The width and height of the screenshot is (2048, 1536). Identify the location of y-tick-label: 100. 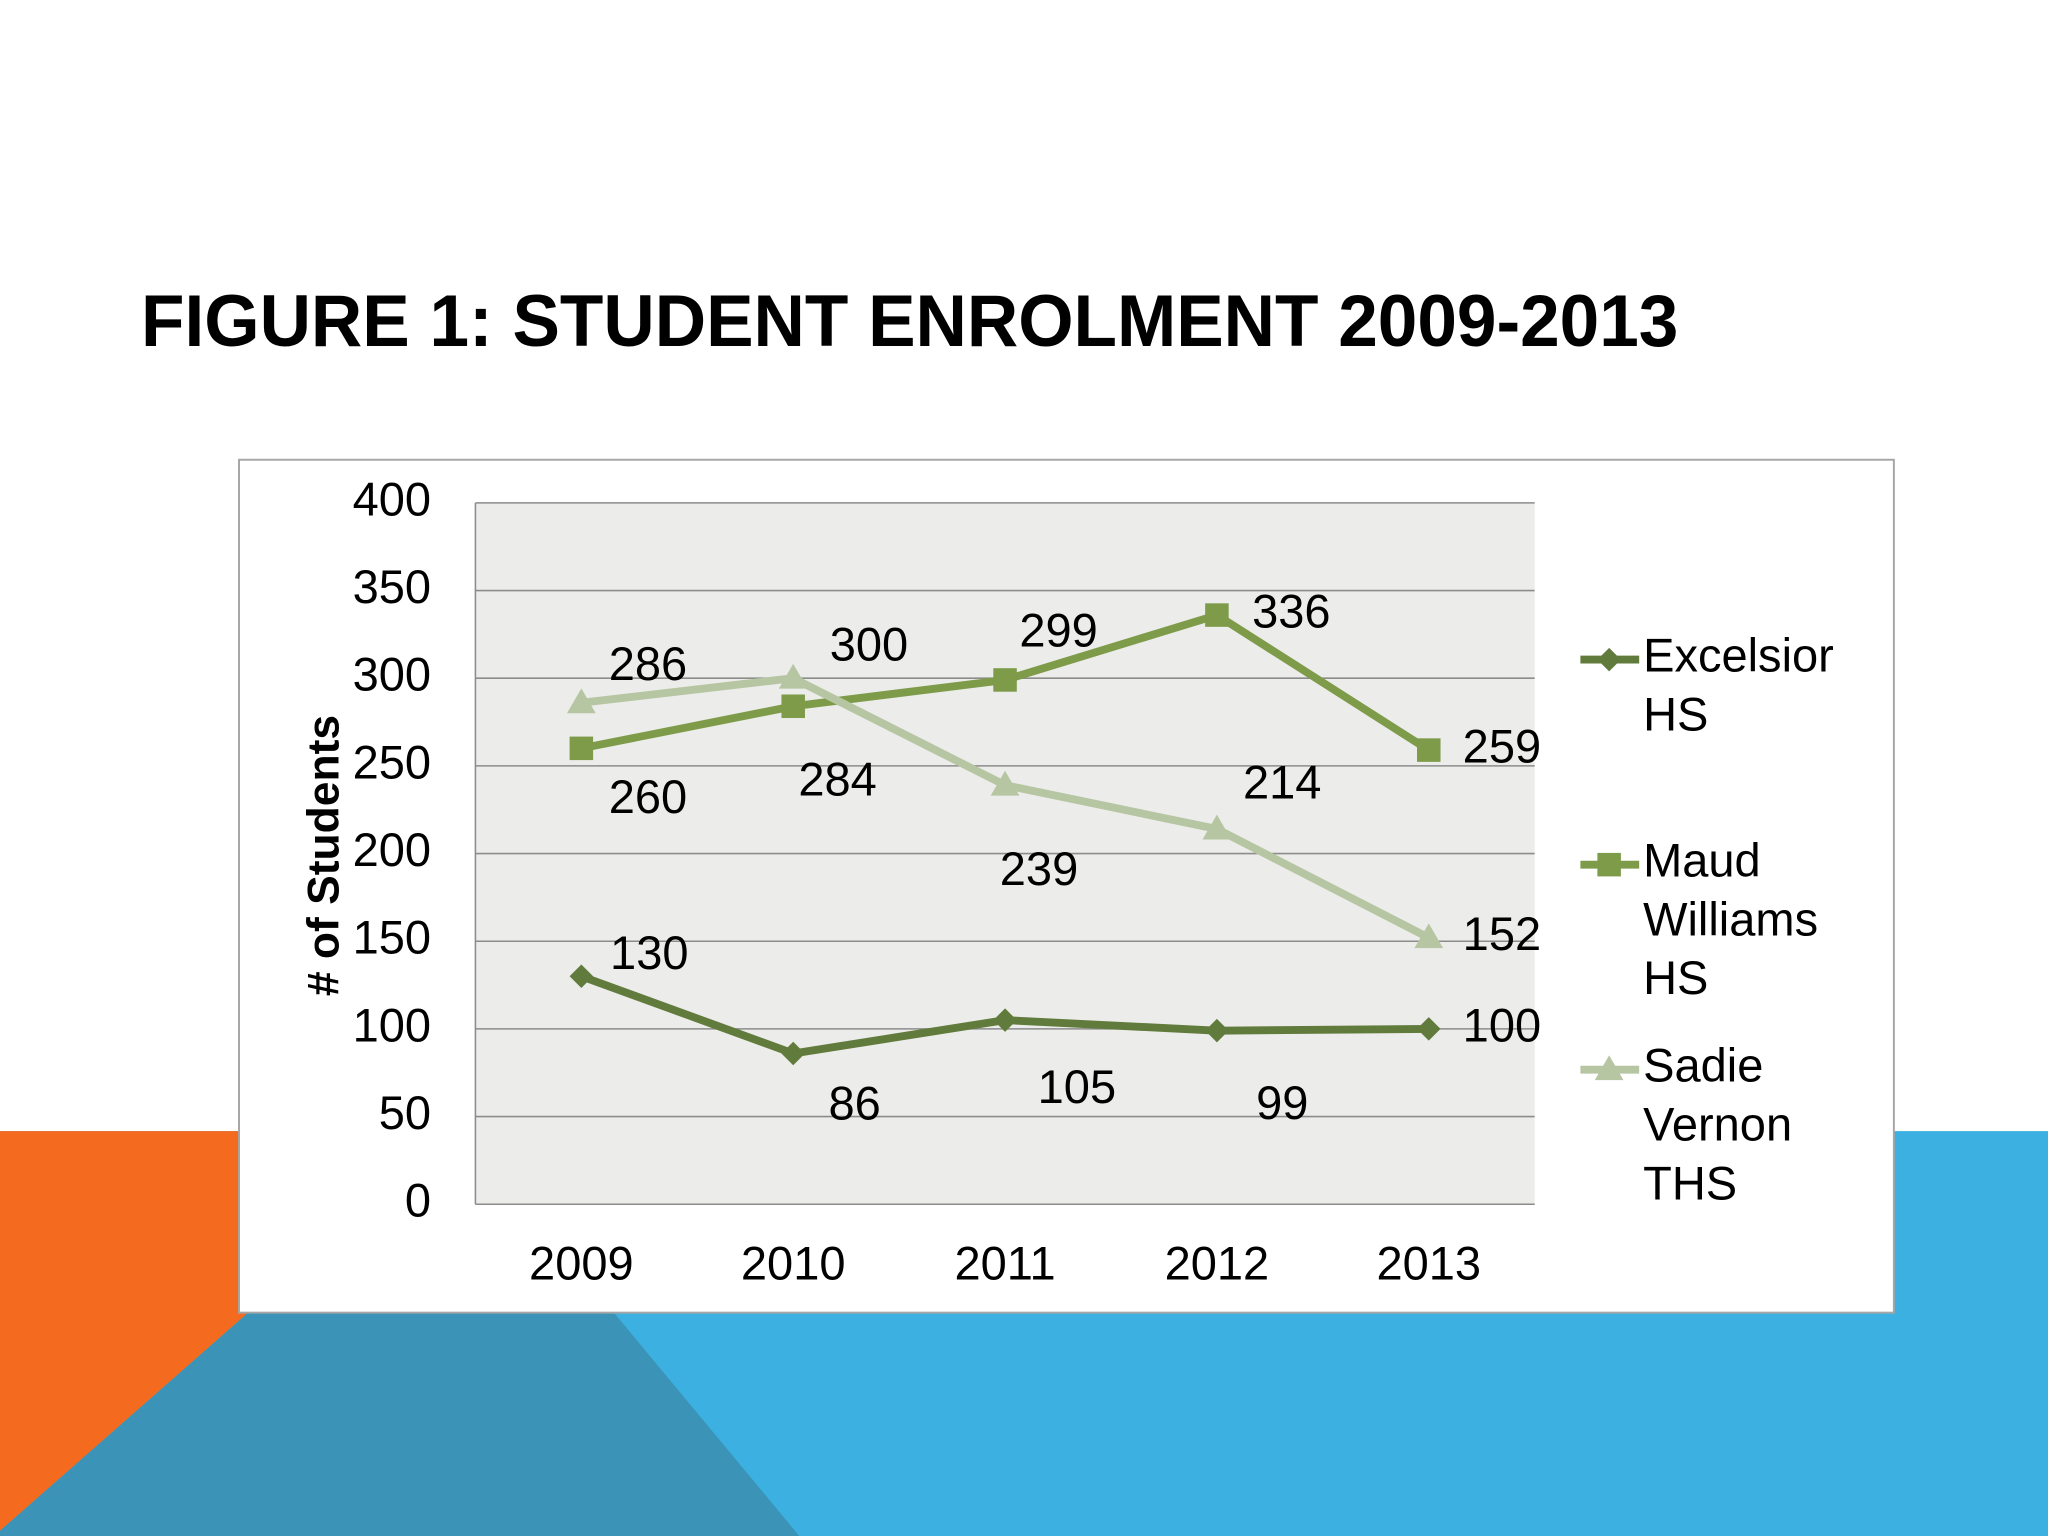
(392, 1024).